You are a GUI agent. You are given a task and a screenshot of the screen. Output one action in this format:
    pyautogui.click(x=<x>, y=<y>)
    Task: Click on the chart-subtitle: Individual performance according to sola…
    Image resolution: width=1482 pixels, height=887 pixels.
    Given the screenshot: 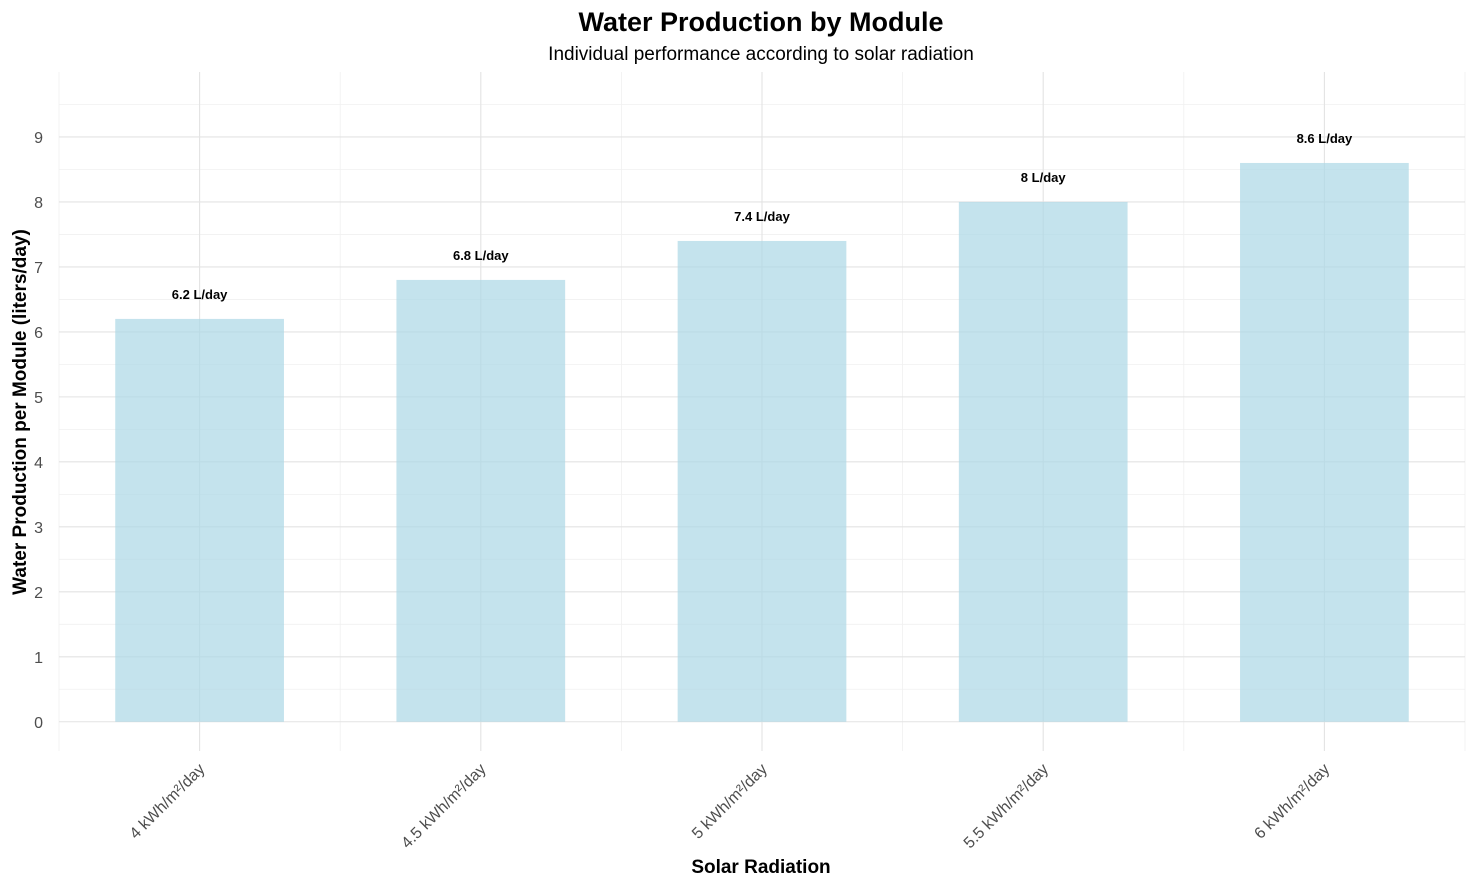 What is the action you would take?
    pyautogui.click(x=761, y=54)
    